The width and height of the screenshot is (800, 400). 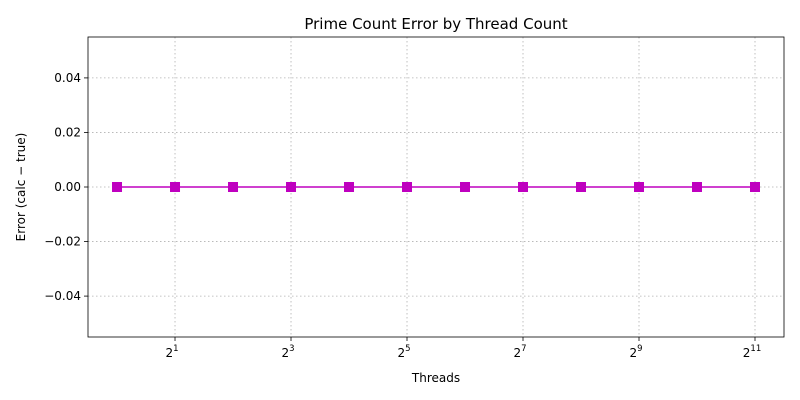 I want to click on y-tick-label: −0.02, so click(x=62, y=242).